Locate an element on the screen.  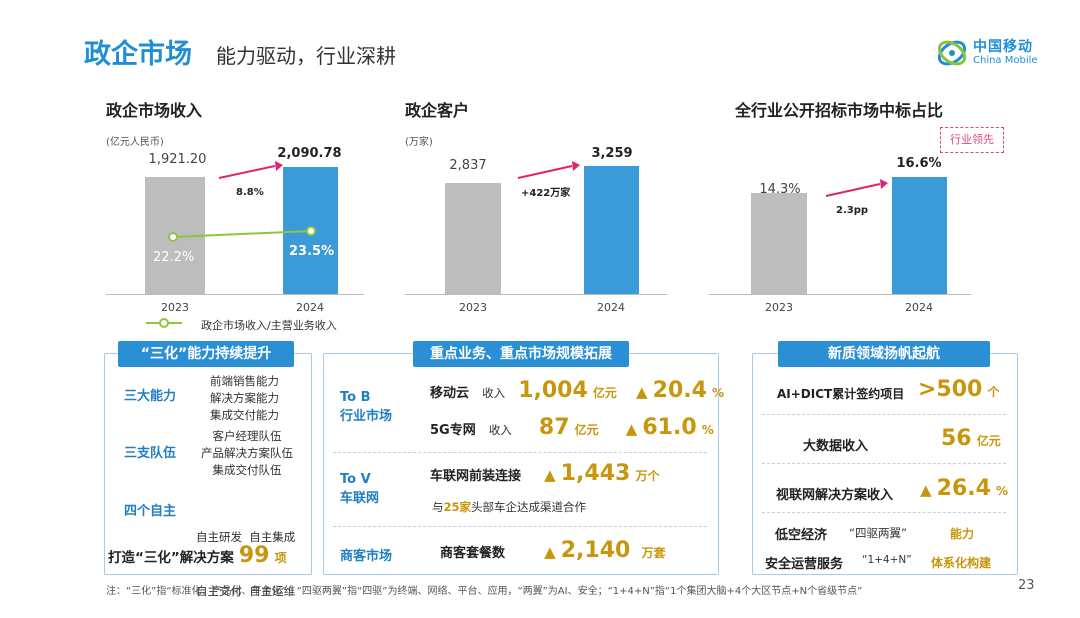
logo-text-cn: 中国移动 is located at coordinates (1003, 47).